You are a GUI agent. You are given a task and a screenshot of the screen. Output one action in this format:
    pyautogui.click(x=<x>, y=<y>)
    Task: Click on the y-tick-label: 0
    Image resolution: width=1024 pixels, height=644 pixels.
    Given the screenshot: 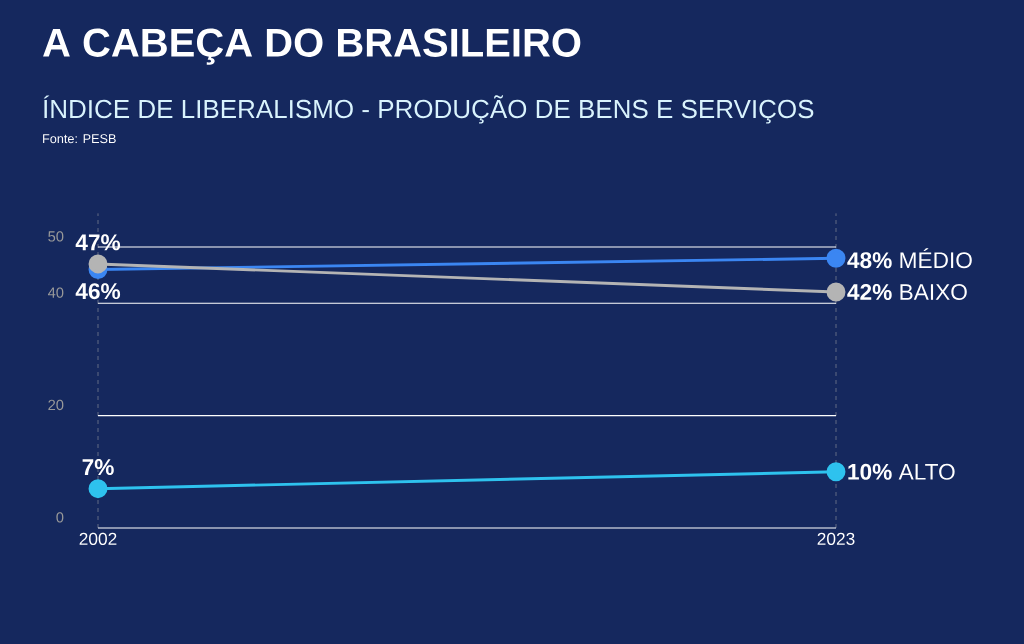 What is the action you would take?
    pyautogui.click(x=60, y=517)
    